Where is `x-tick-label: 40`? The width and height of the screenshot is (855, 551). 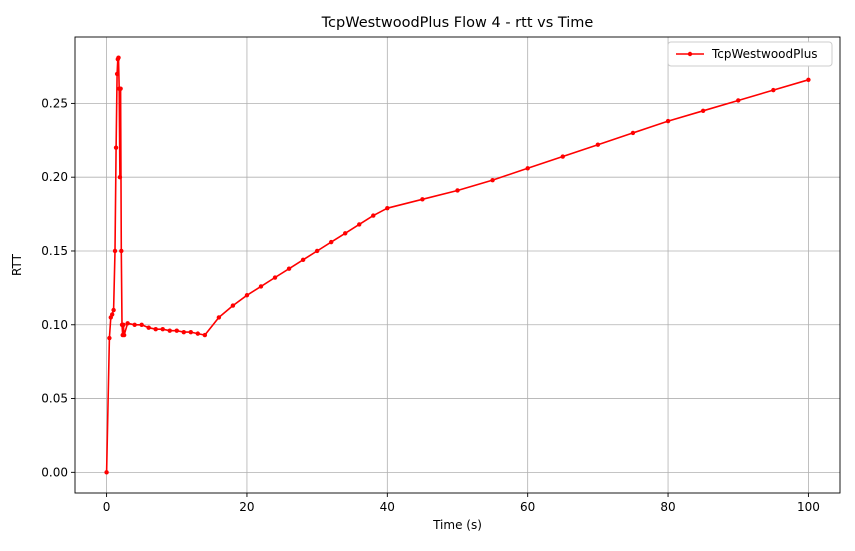
x-tick-label: 40 is located at coordinates (387, 507).